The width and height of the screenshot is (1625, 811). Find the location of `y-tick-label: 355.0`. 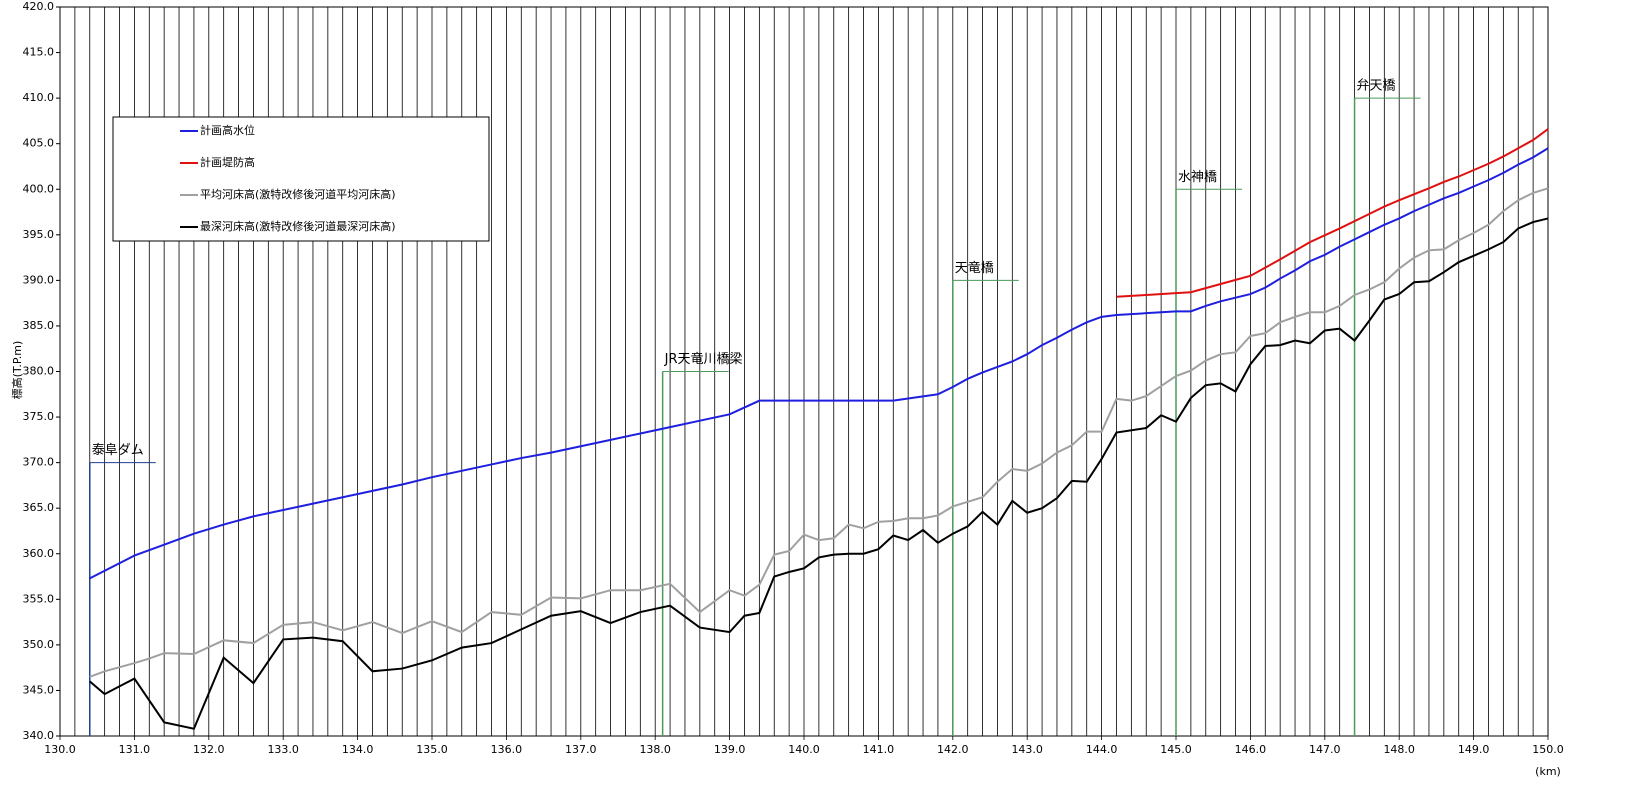

y-tick-label: 355.0 is located at coordinates (39, 598).